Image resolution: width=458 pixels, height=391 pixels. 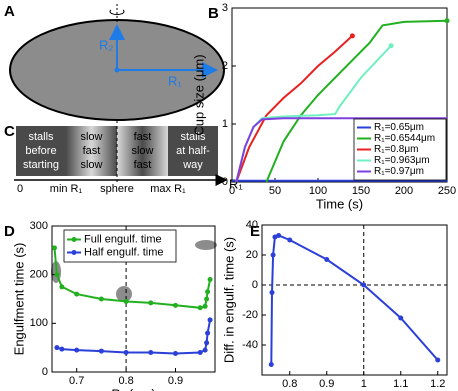 What do you see at coordinates (361, 191) in the screenshot?
I see `x-tick-label: 150` at bounding box center [361, 191].